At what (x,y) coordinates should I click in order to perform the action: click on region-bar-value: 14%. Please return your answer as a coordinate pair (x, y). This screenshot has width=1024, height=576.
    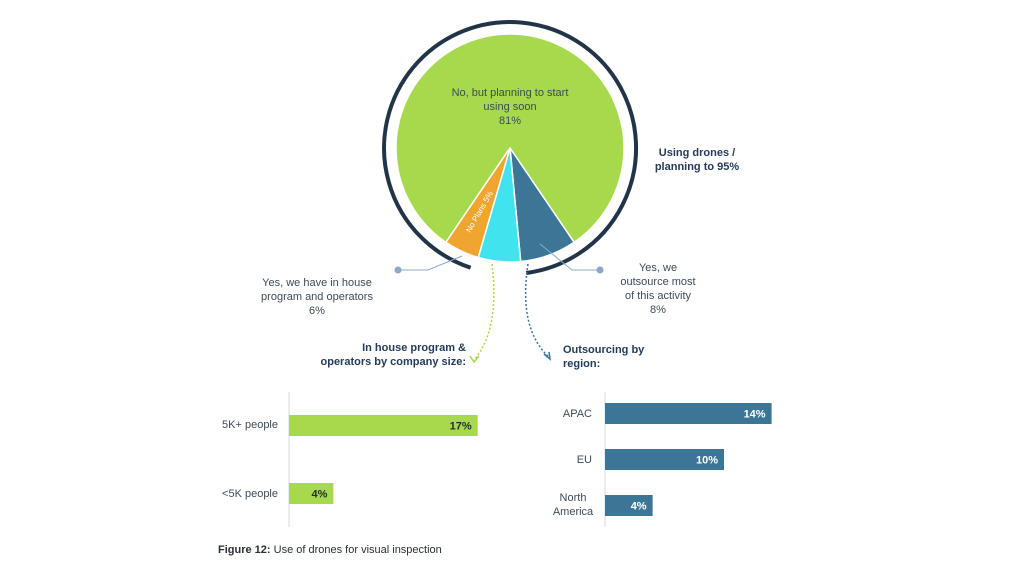
    Looking at the image, I should click on (755, 415).